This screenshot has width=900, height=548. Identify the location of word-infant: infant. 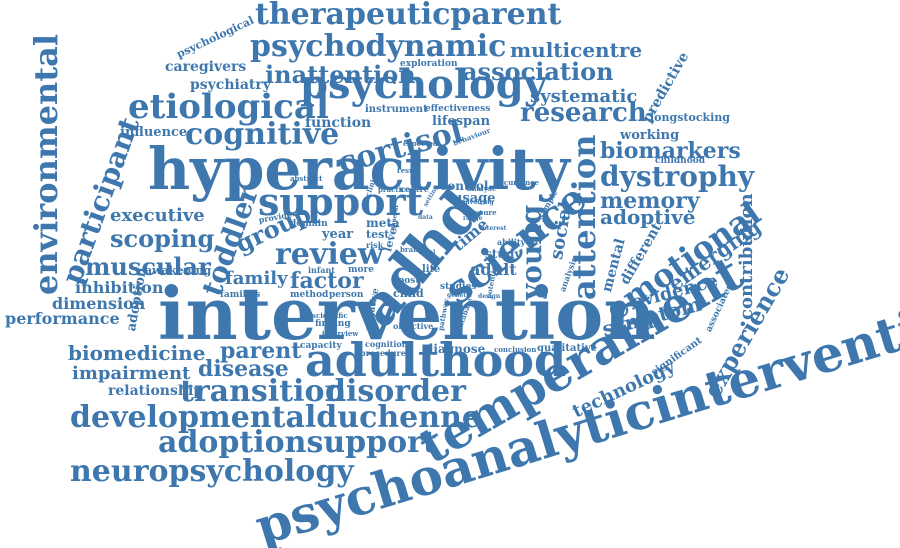
(321, 270).